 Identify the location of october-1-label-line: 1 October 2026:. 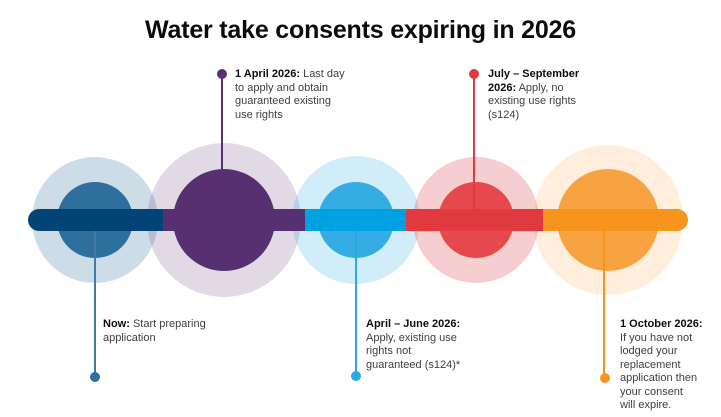
(661, 325).